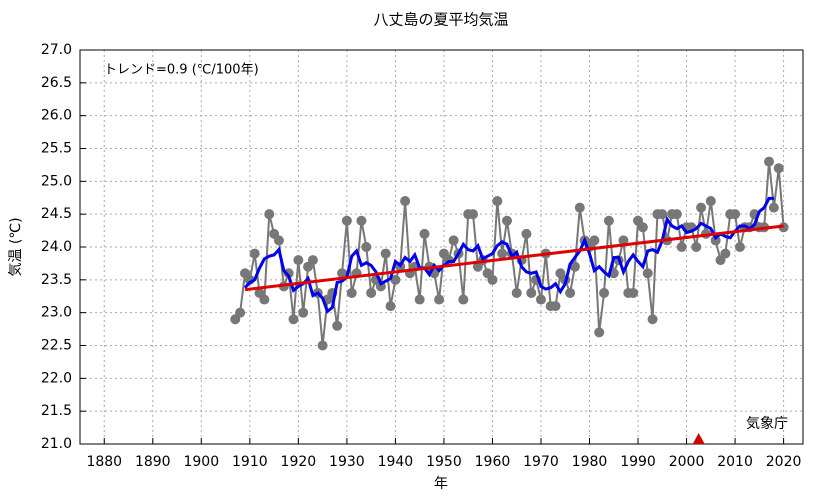  I want to click on x-tick-label: 1940, so click(396, 462).